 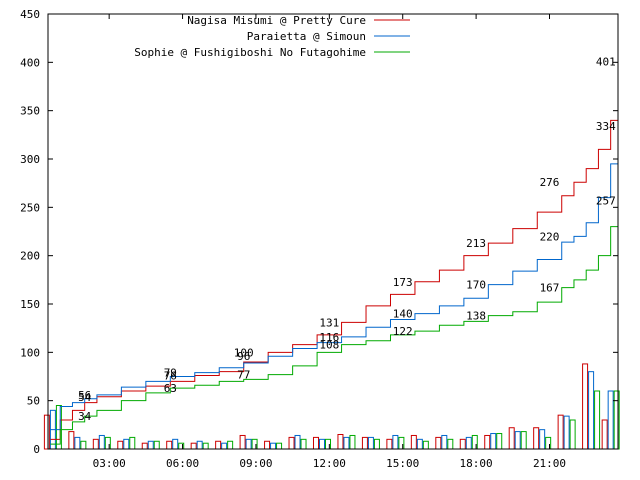 I want to click on point-label: 213, so click(x=476, y=243).